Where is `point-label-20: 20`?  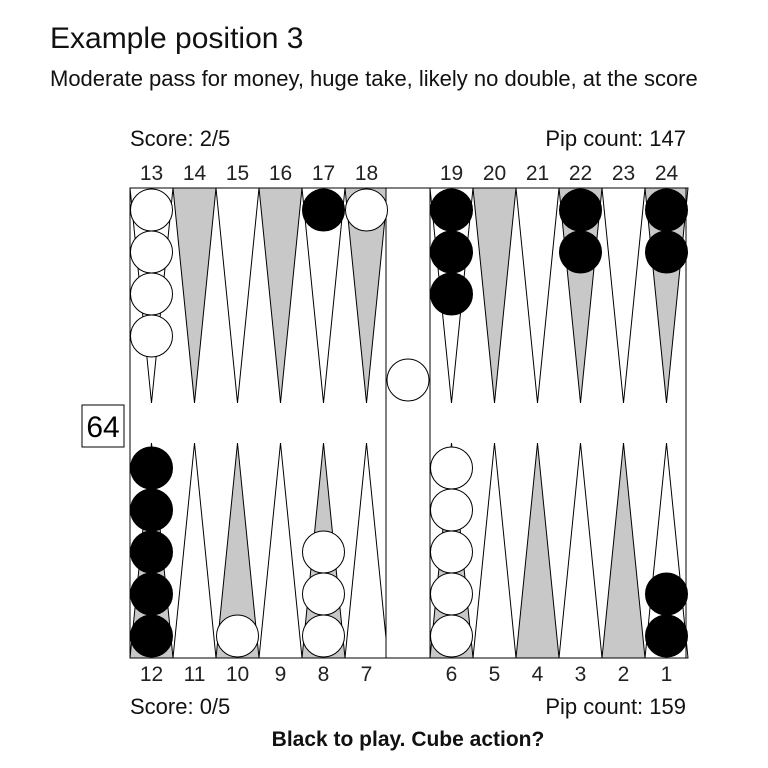 point-label-20: 20 is located at coordinates (494, 173).